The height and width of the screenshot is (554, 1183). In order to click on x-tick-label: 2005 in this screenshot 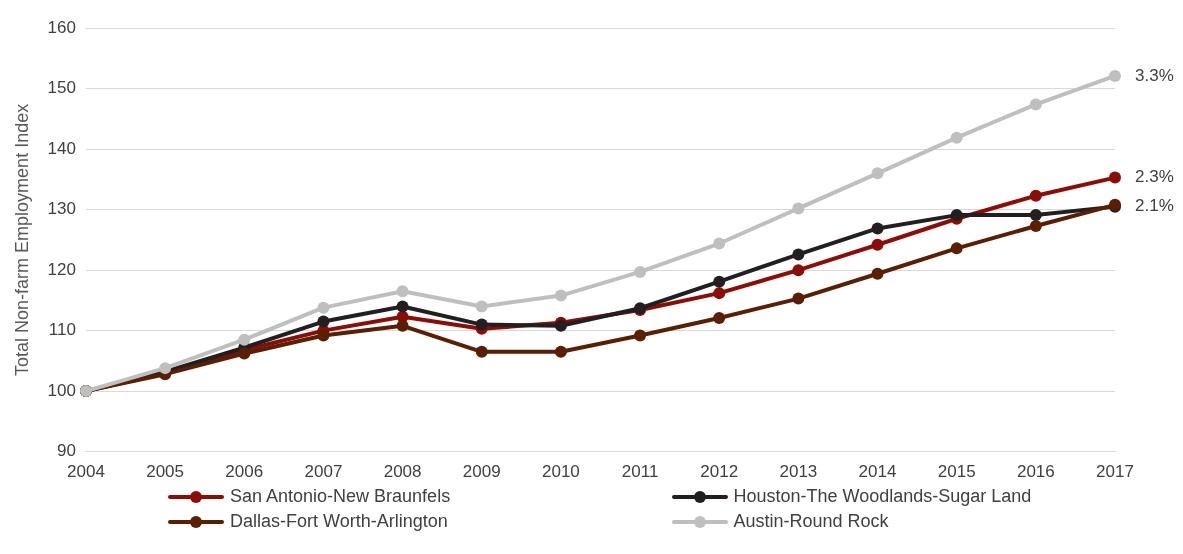, I will do `click(165, 472)`.